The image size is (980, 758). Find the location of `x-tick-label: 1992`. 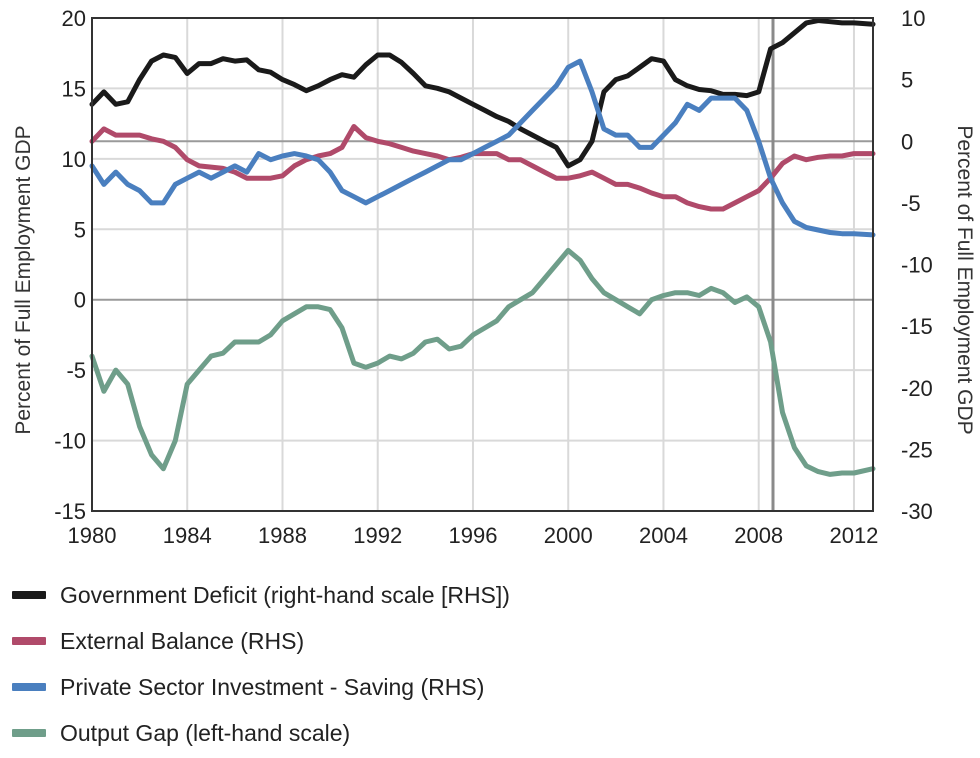

x-tick-label: 1992 is located at coordinates (377, 535).